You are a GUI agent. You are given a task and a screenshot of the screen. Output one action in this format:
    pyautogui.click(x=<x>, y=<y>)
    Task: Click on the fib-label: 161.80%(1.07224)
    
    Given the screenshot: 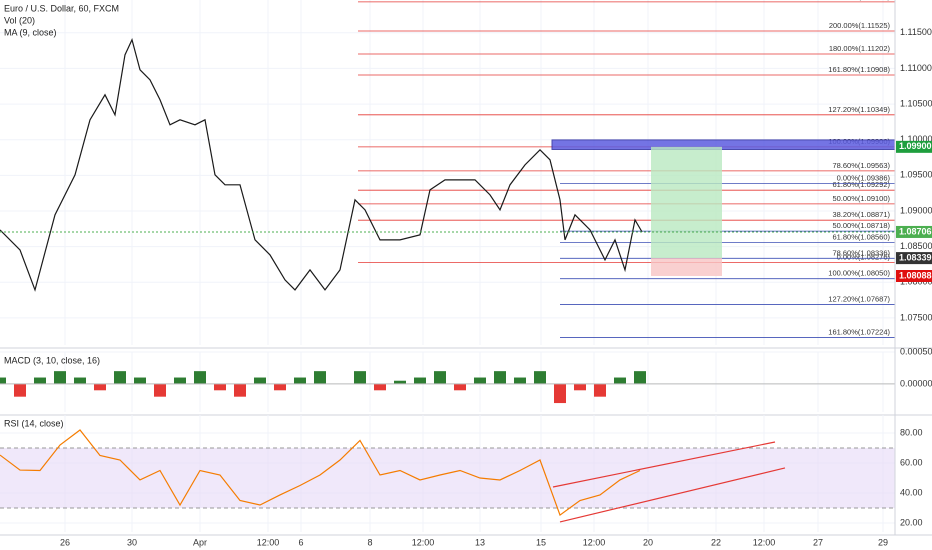 What is the action you would take?
    pyautogui.click(x=859, y=332)
    